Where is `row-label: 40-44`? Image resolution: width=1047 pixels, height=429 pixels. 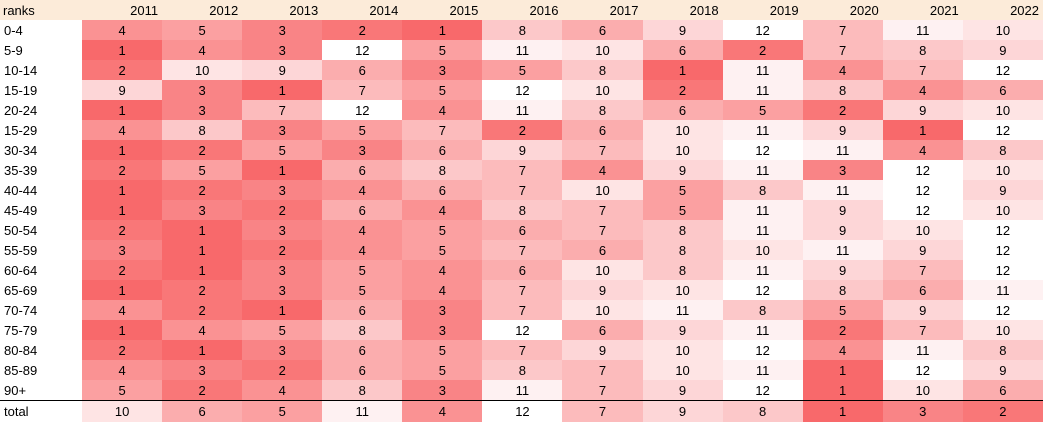
row-label: 40-44 is located at coordinates (41, 190).